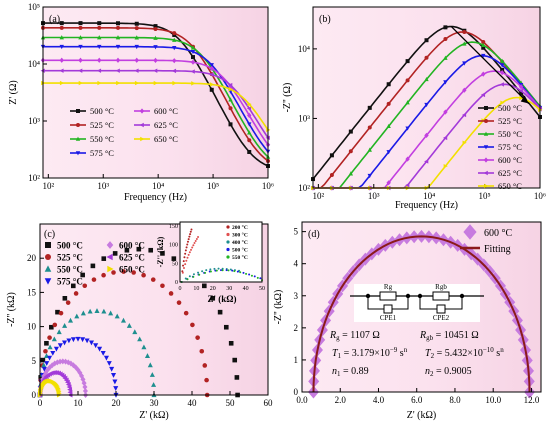 Image resolution: width=550 pixels, height=428 pixels. Describe the element at coordinates (240, 227) in the screenshot. I see `inset-legend-label: 200 °C` at that location.